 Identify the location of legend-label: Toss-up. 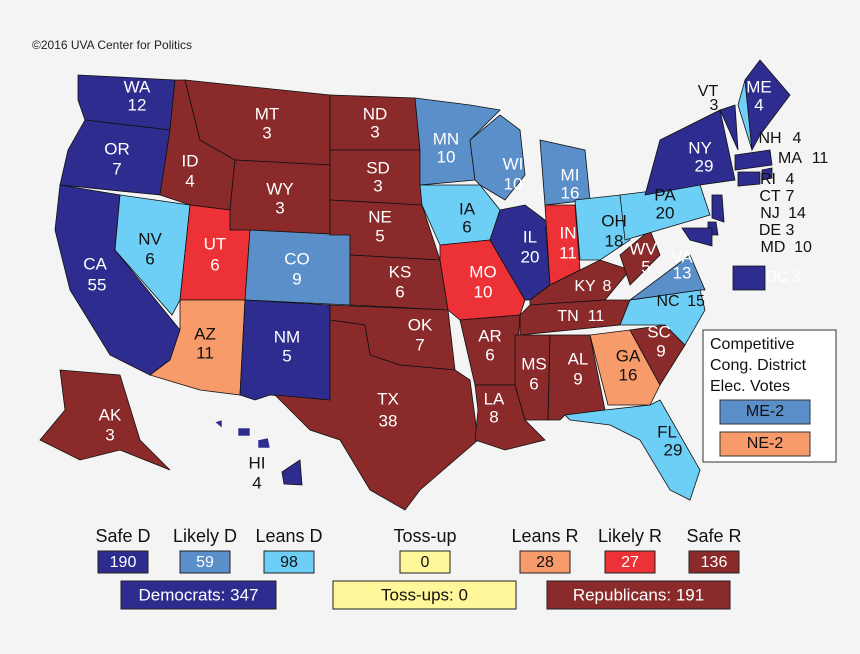
(424, 536).